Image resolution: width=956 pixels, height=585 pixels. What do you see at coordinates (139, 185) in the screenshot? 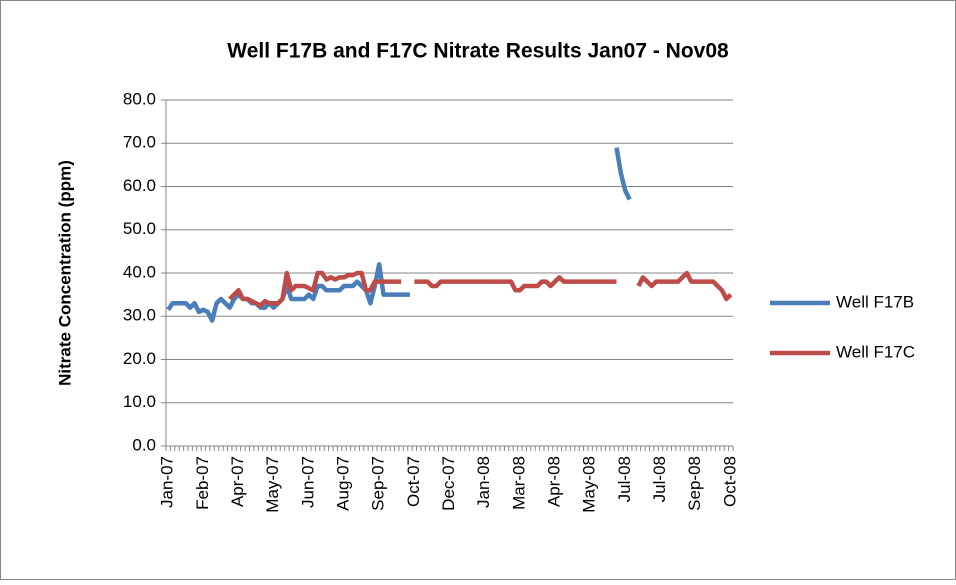
I see `y-tick-label: 60.0` at bounding box center [139, 185].